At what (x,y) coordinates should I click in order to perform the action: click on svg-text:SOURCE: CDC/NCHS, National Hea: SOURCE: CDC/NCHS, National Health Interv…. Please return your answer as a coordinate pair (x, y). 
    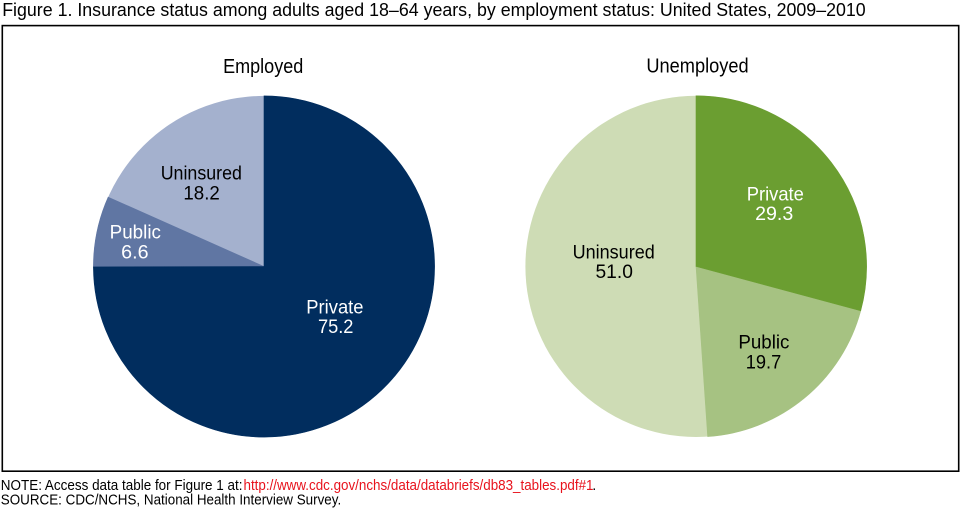
    Looking at the image, I should click on (171, 500).